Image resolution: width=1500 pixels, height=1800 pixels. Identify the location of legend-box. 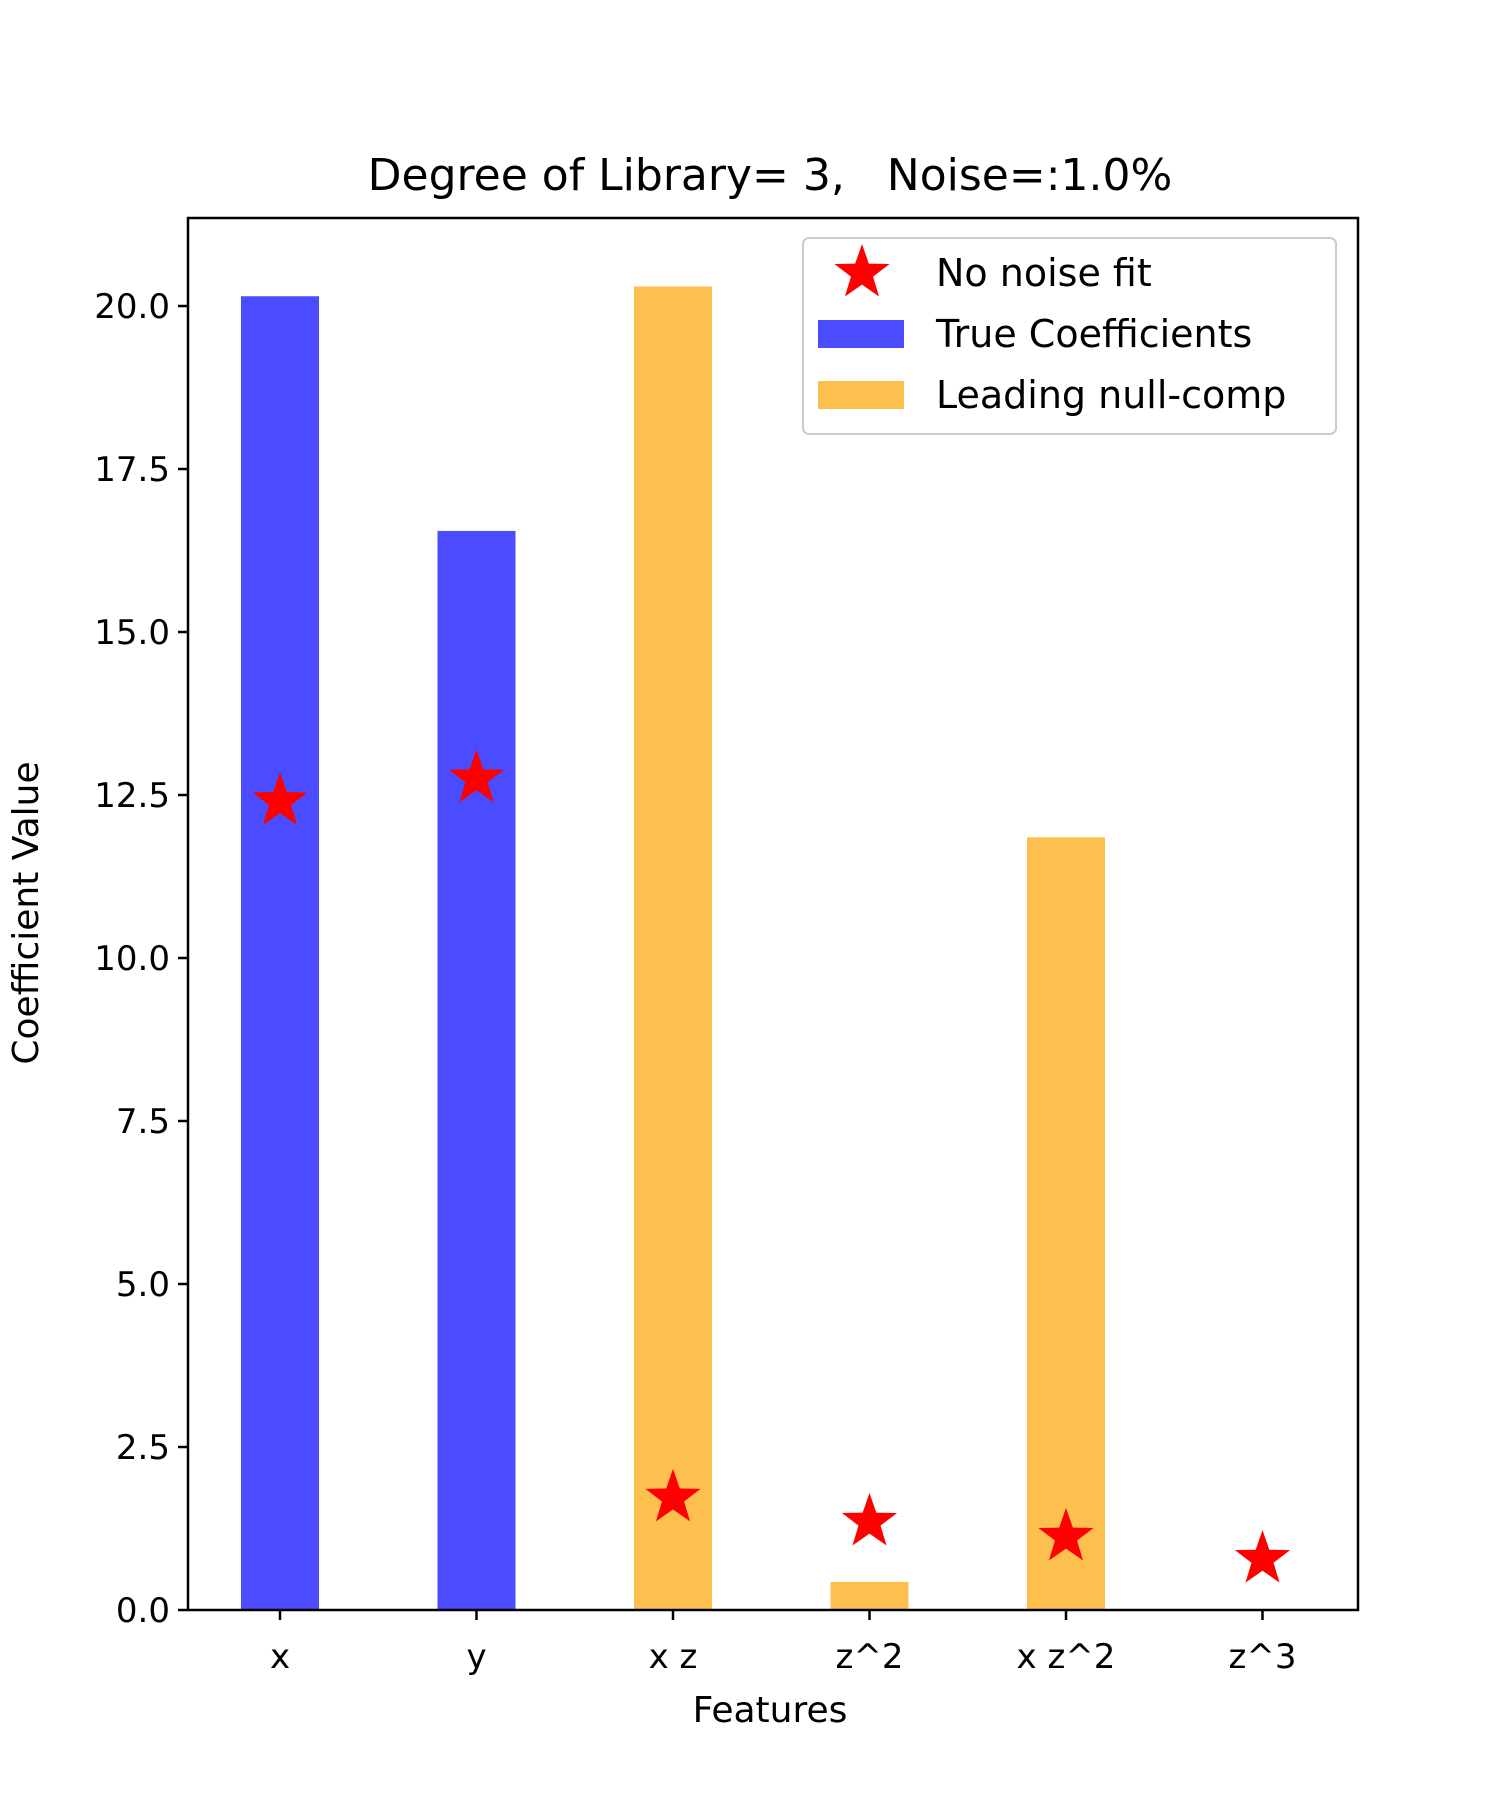
(1069, 336).